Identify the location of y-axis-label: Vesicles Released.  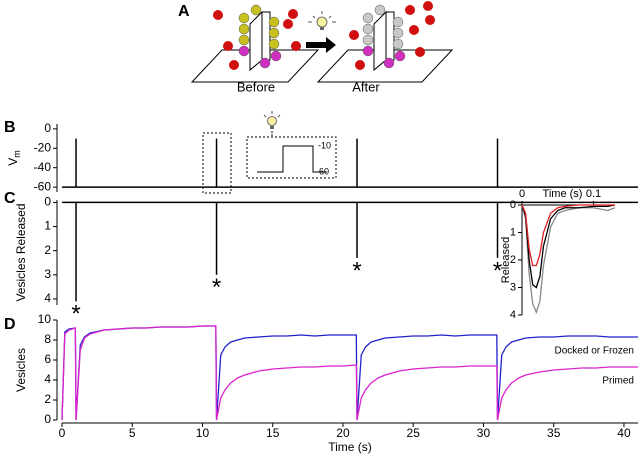
(21, 252).